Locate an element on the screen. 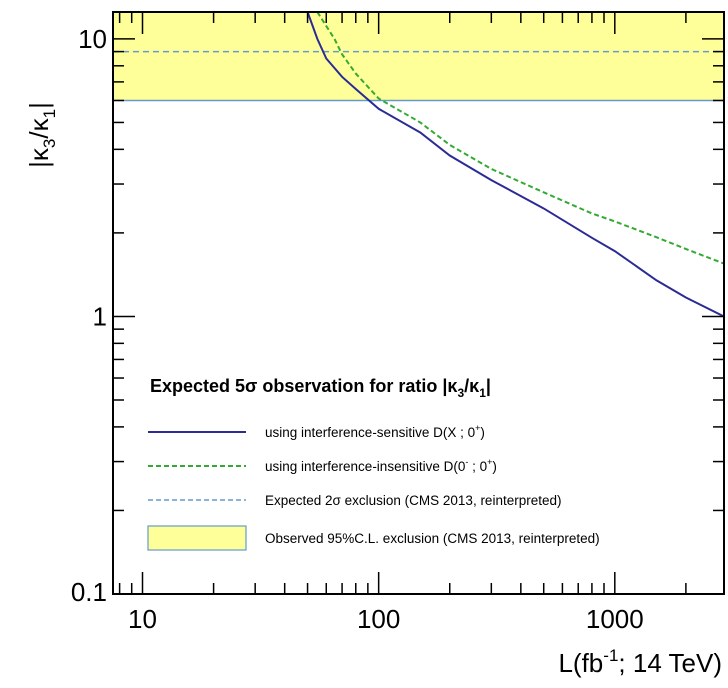 The width and height of the screenshot is (728, 688). legend-label-sensitive: using interference-sensitive D(X ; 0+) is located at coordinates (375, 431).